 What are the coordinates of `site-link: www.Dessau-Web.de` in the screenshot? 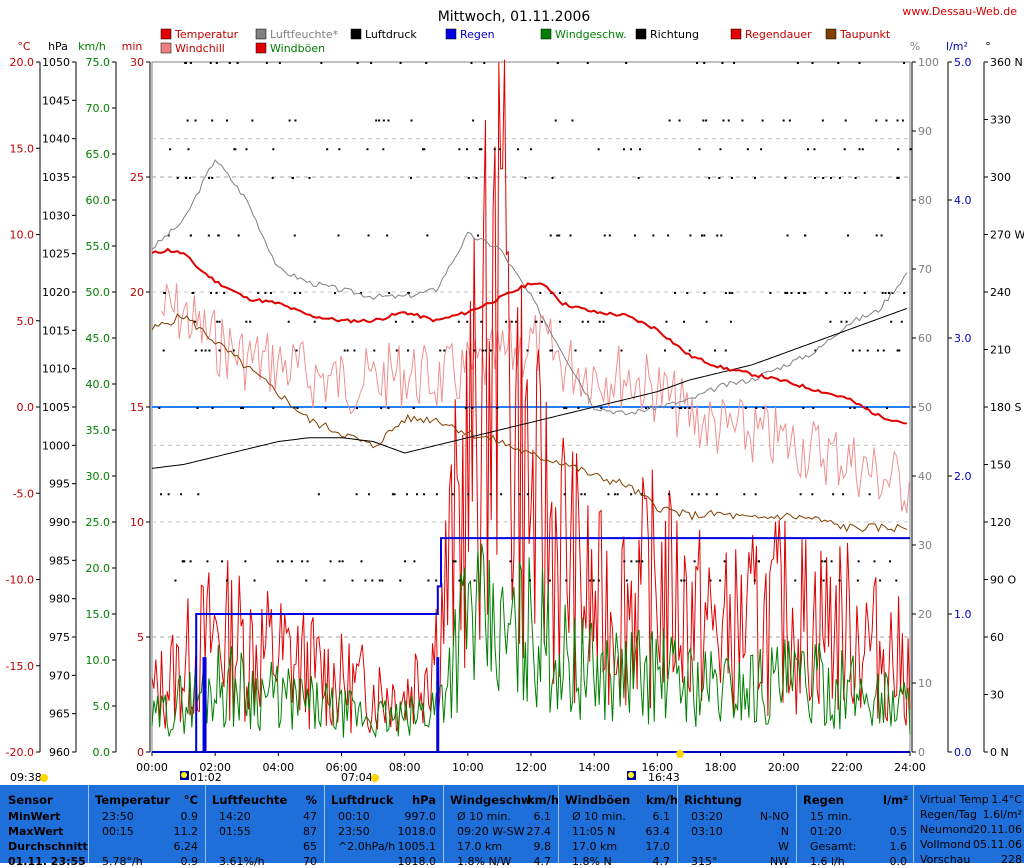 It's located at (959, 11).